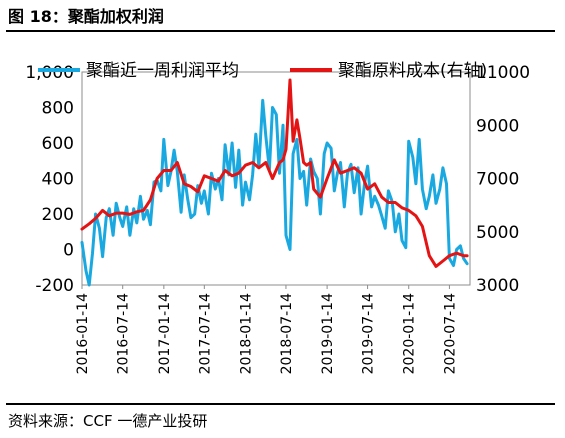  What do you see at coordinates (83, 333) in the screenshot?
I see `x-tick-label: 2016-01-14` at bounding box center [83, 333].